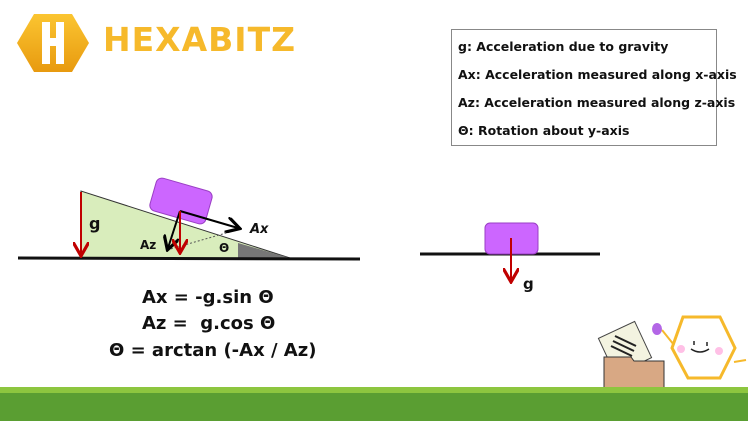 Image resolution: width=748 pixels, height=421 pixels. What do you see at coordinates (95, 223) in the screenshot?
I see `label-g-incline: g` at bounding box center [95, 223].